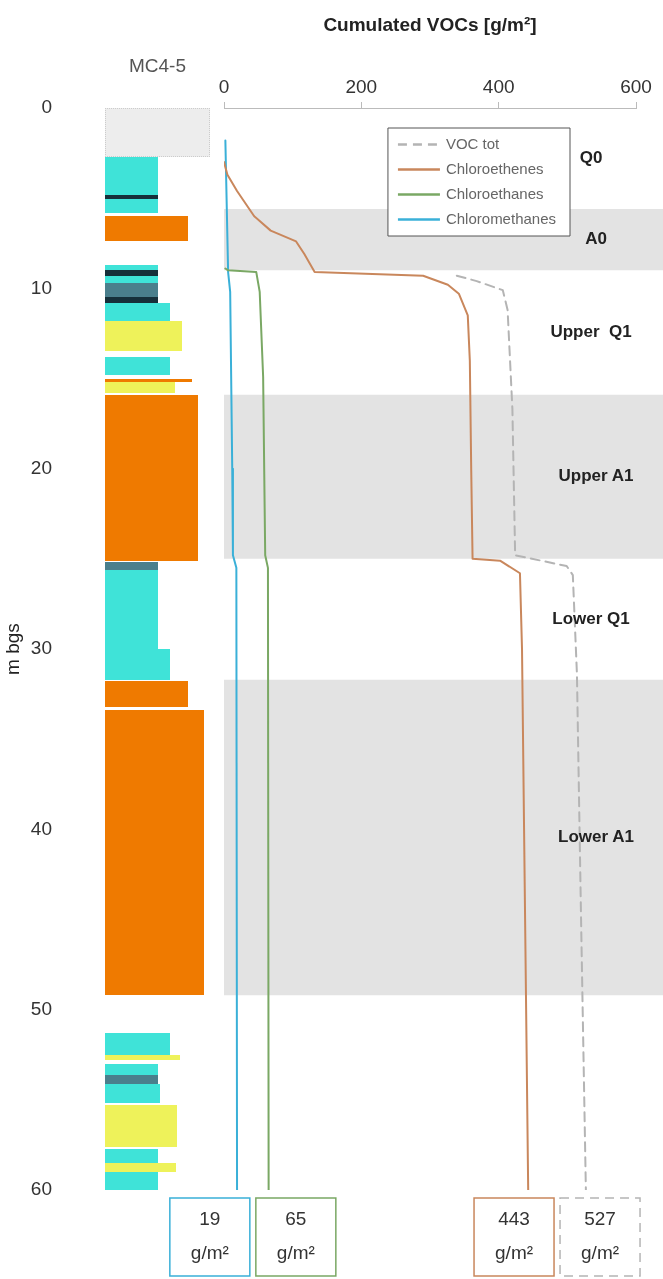  I want to click on y-tick-label: 0, so click(46, 107).